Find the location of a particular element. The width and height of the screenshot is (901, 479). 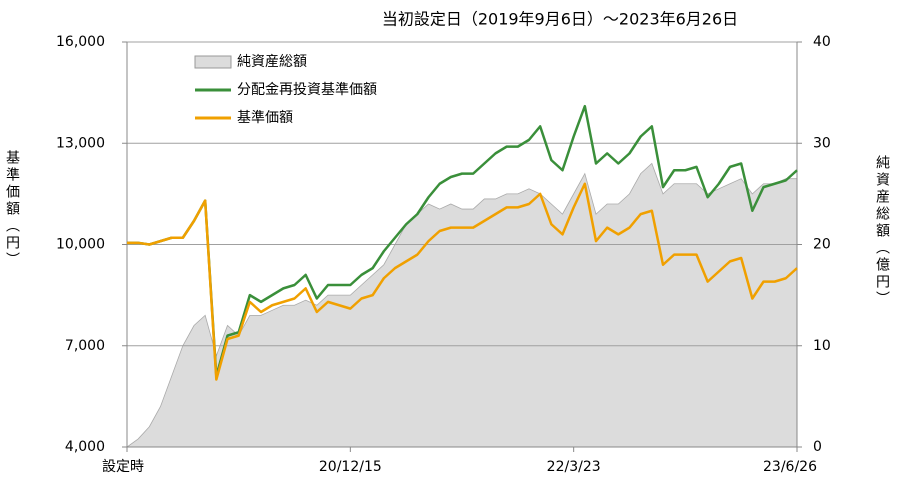

y2-tick-label: 0 is located at coordinates (817, 447).